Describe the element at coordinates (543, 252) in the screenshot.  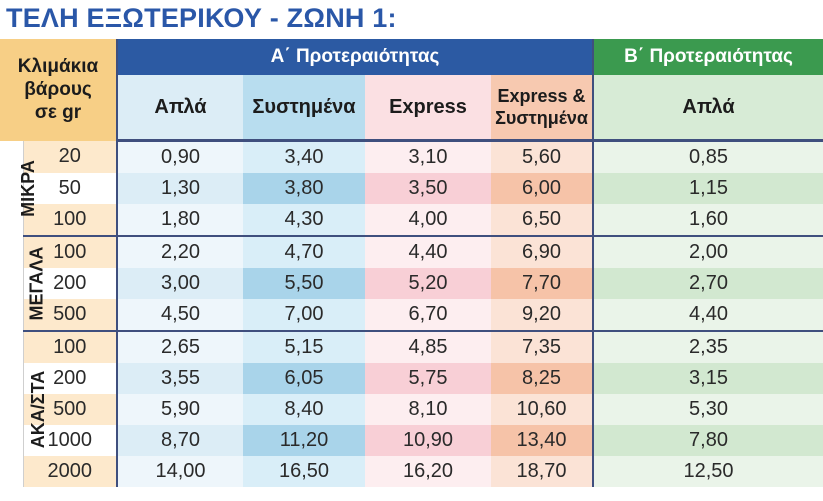
I see `a-express-registered-cell: 6,90` at that location.